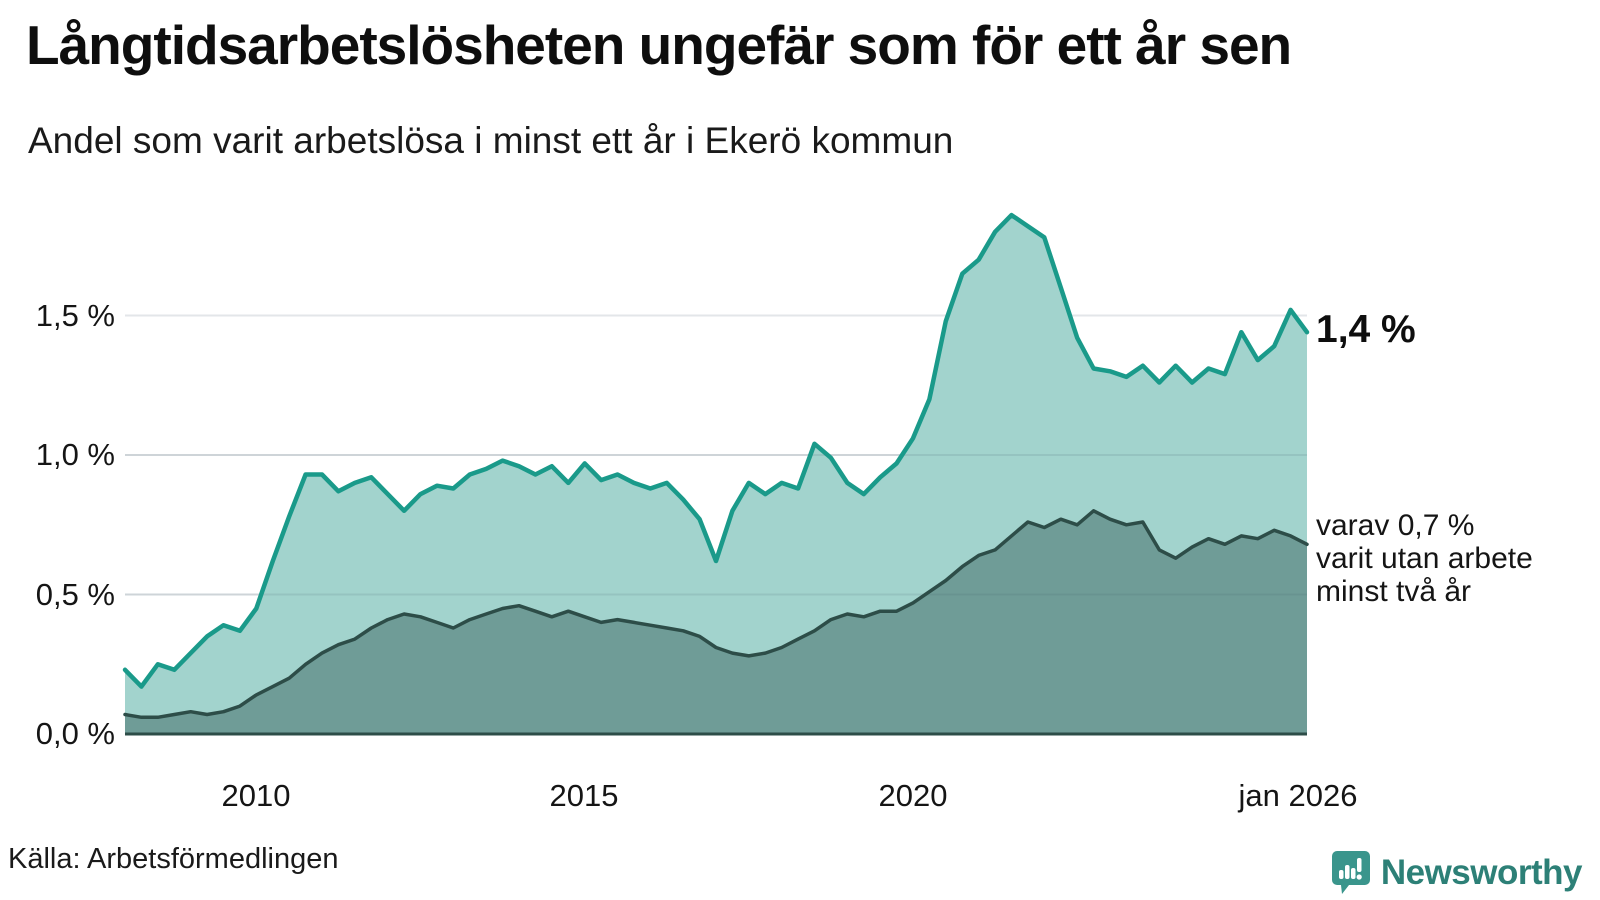 The image size is (1600, 900). I want to click on secondary-annotation-line-1: varav 0,7 %, so click(1395, 525).